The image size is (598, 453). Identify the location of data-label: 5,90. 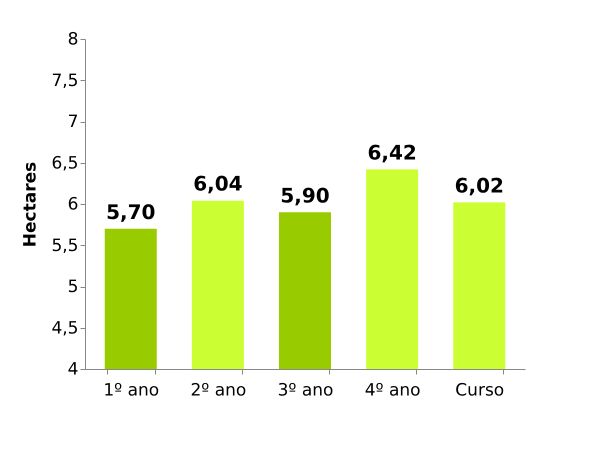
(305, 195).